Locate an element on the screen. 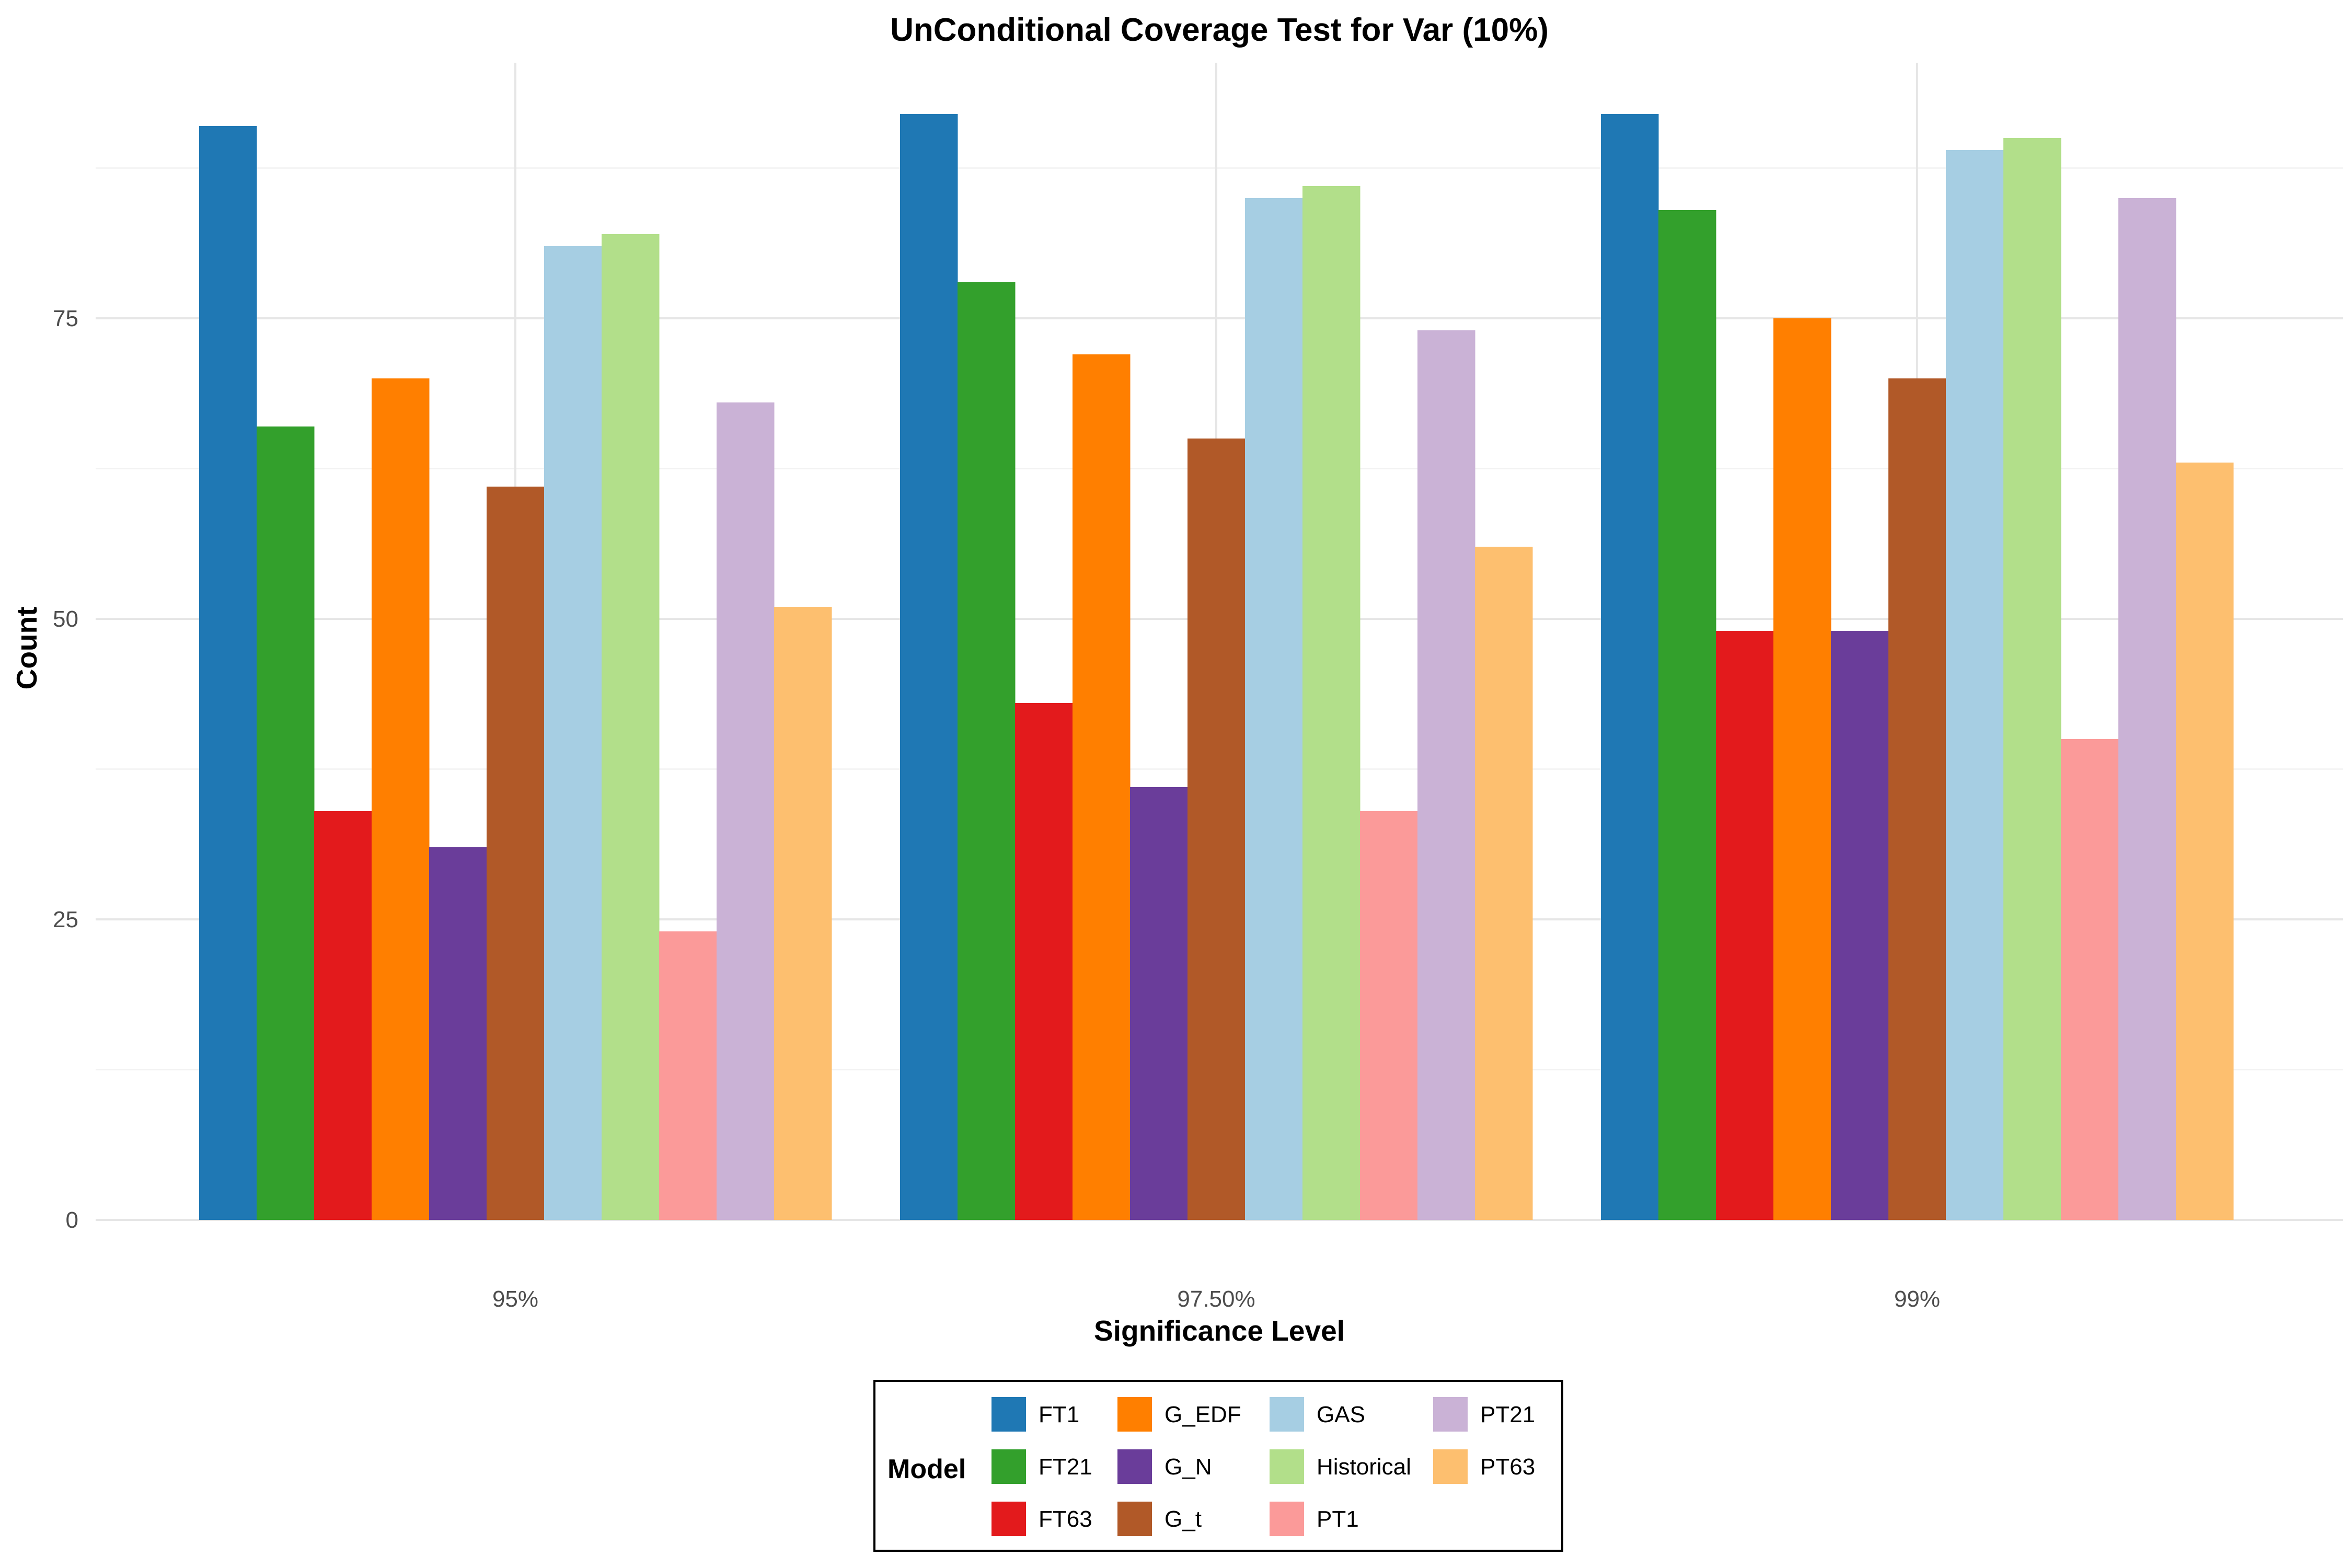  legend-label: G_EDF is located at coordinates (1203, 1414).